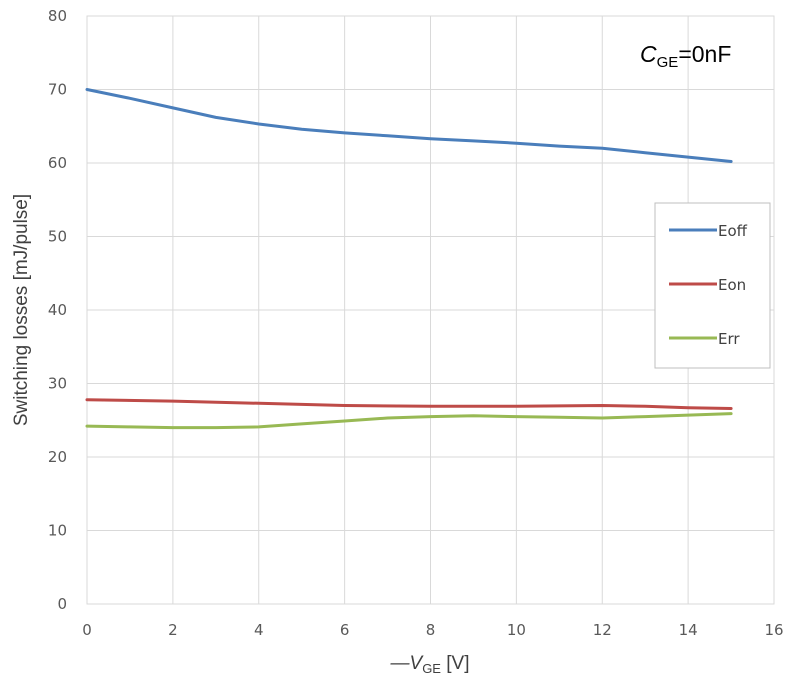 The image size is (793, 679). Describe the element at coordinates (409, 421) in the screenshot. I see `series-line-err` at that location.